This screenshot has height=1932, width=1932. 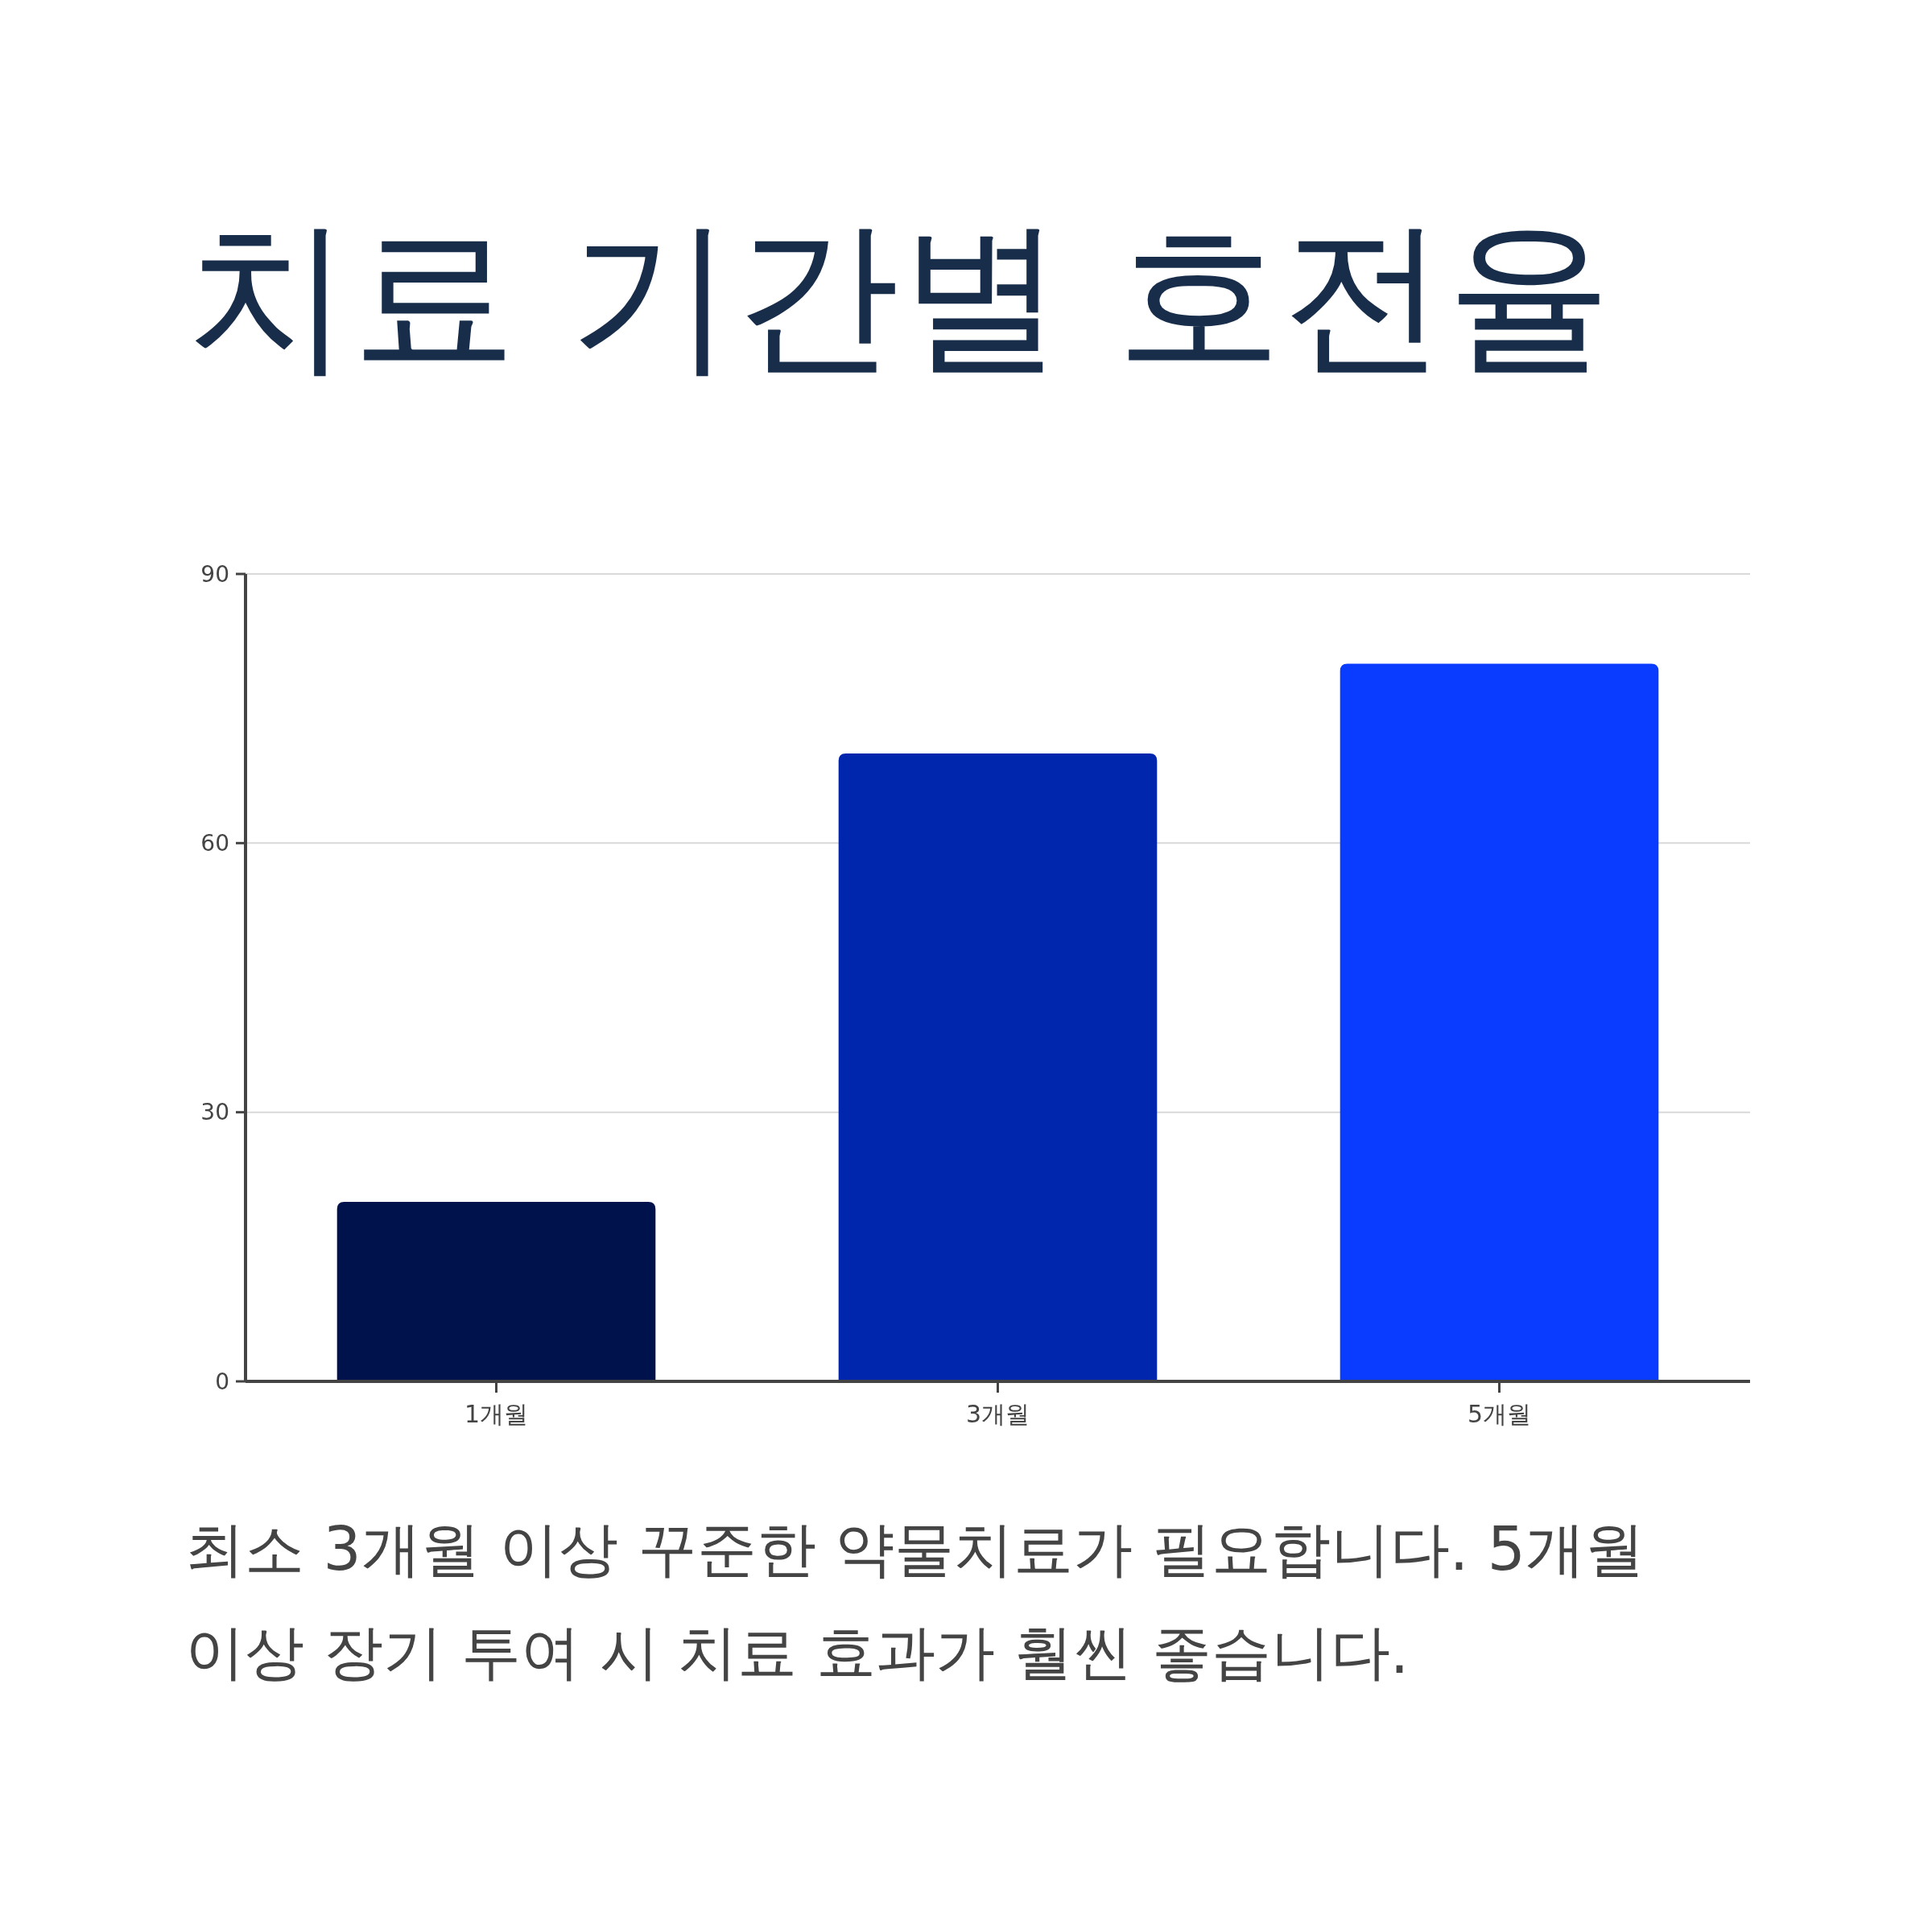 What do you see at coordinates (214, 843) in the screenshot?
I see `y-tick-label: 60` at bounding box center [214, 843].